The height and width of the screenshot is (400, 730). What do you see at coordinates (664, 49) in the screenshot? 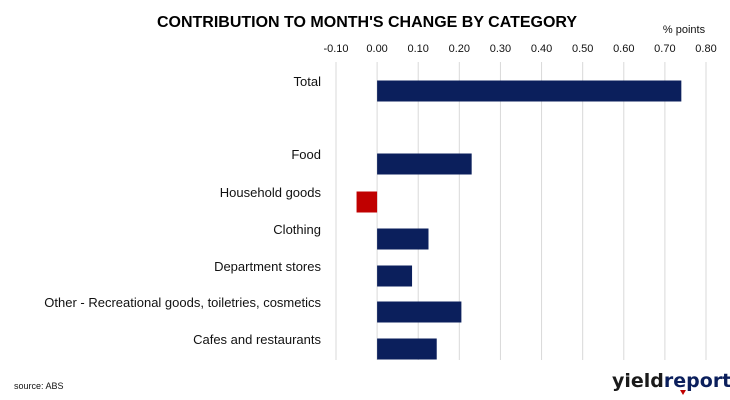
I see `x-tick-label: 0.70` at bounding box center [664, 49].